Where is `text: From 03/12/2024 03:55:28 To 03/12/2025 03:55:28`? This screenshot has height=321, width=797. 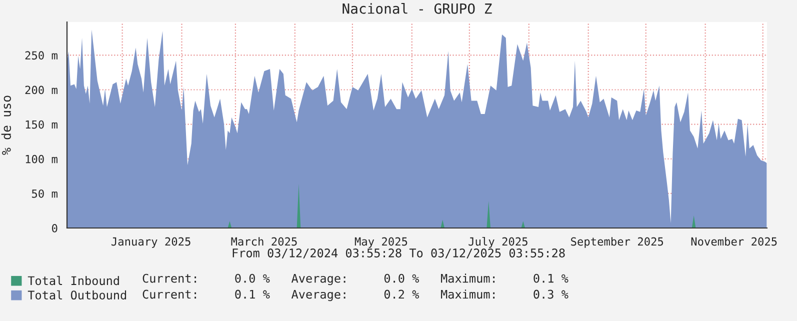 text: From 03/12/2024 03:55:28 To 03/12/2025 03:55:28 is located at coordinates (398, 253).